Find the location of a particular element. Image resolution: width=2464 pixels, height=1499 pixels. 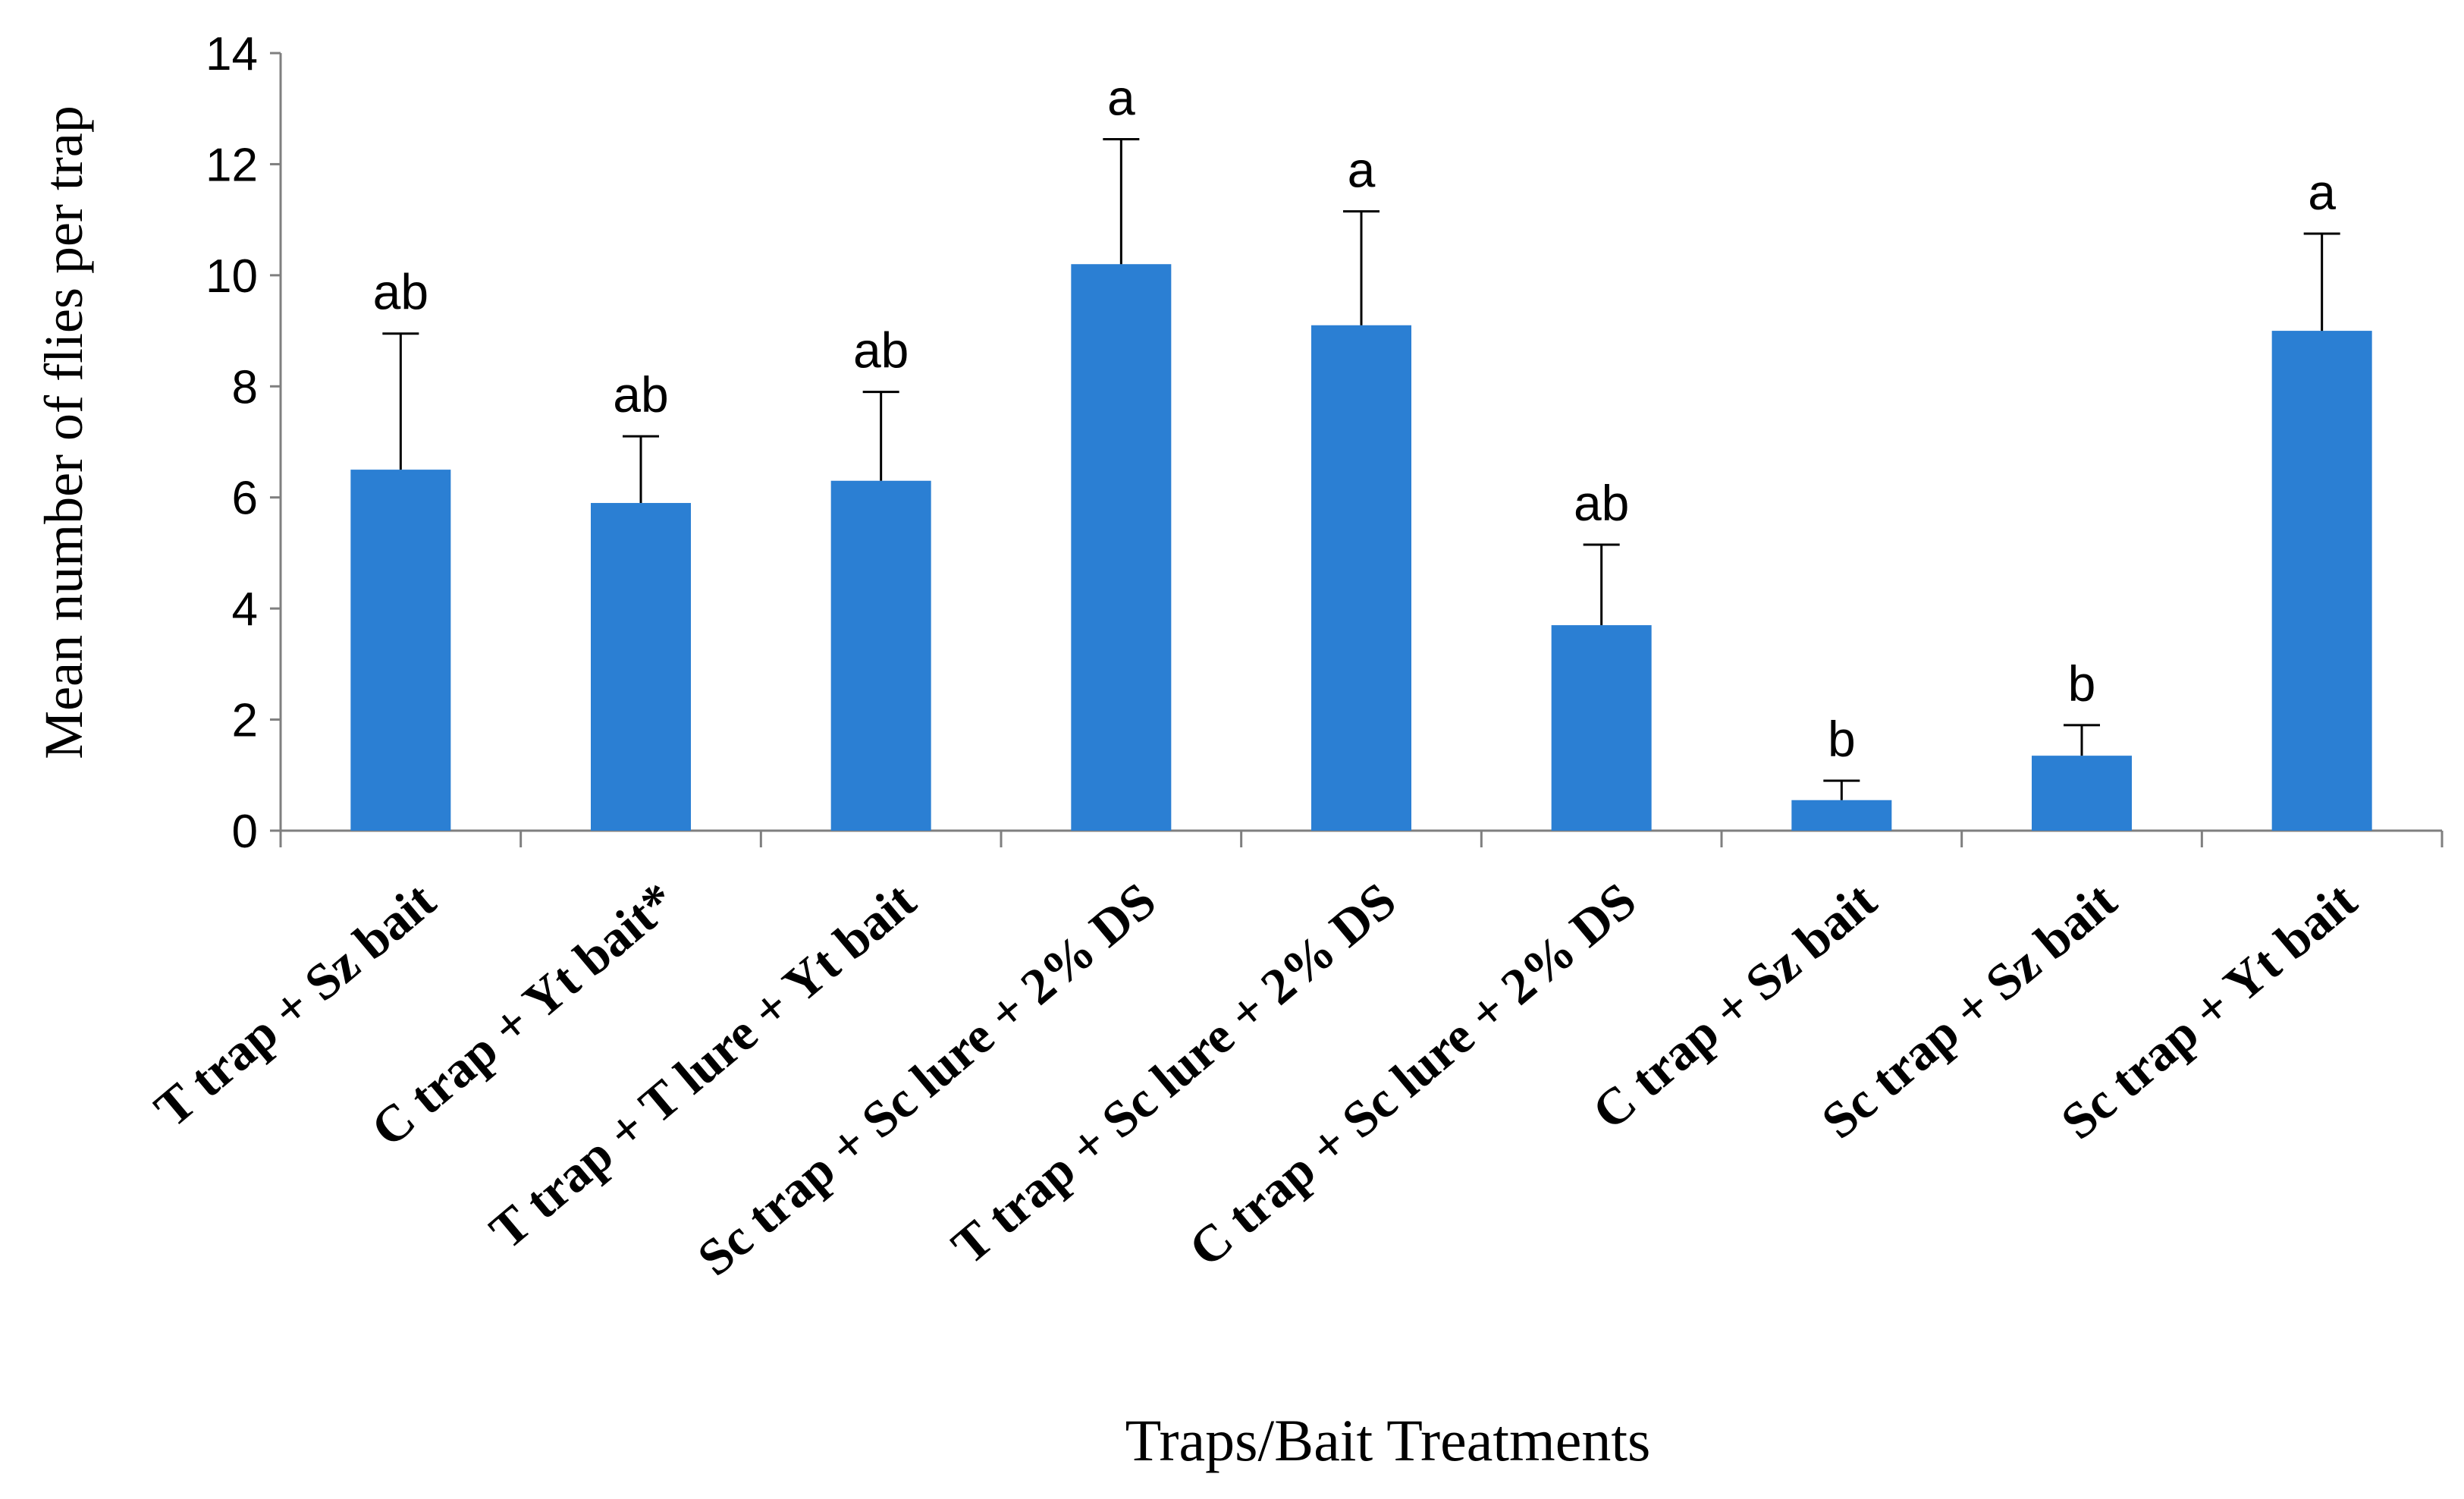

category-label: C trap + Sc lure + 2% DS is located at coordinates (1412, 1074).